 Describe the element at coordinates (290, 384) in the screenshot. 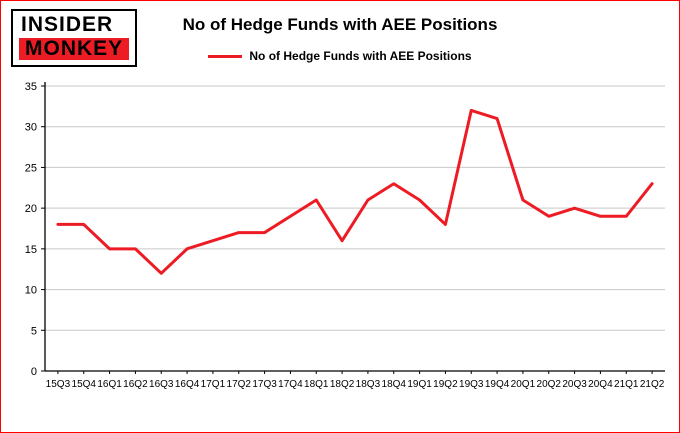

I see `x-tick-label: 17Q4` at that location.